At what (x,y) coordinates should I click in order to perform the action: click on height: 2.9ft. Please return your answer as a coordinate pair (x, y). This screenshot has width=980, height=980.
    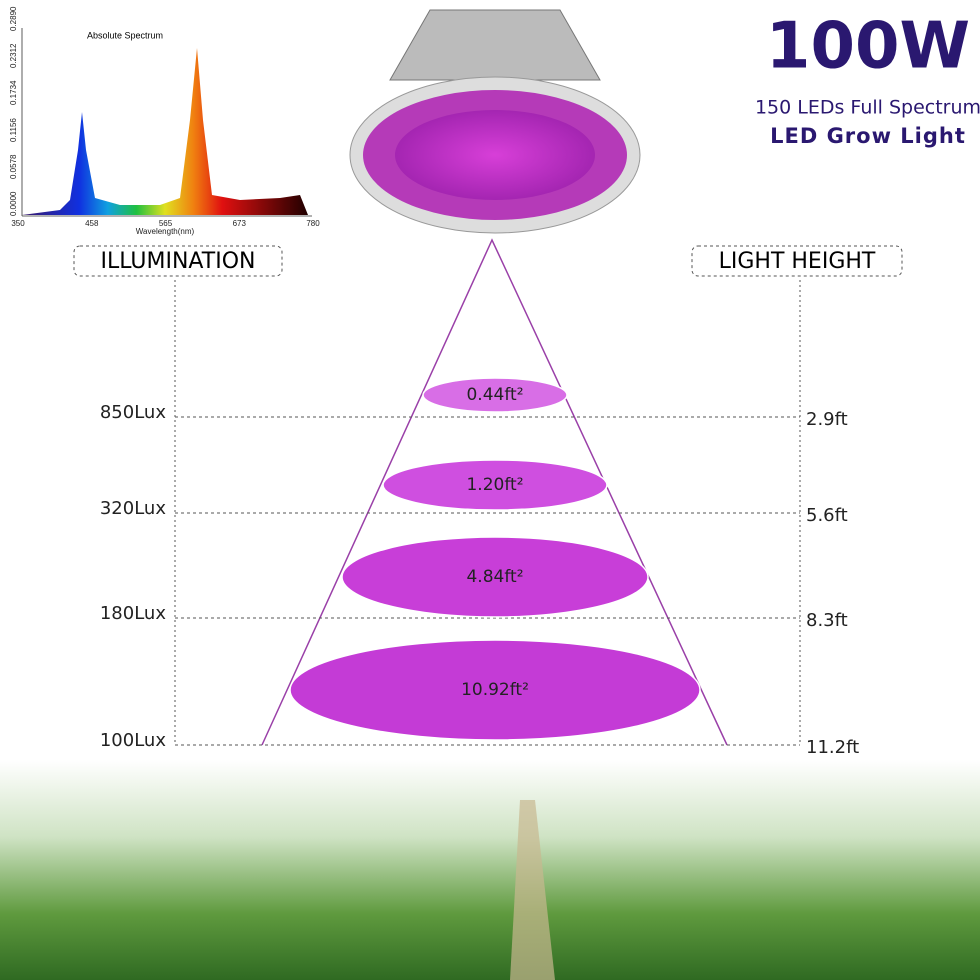
    Looking at the image, I should click on (827, 419).